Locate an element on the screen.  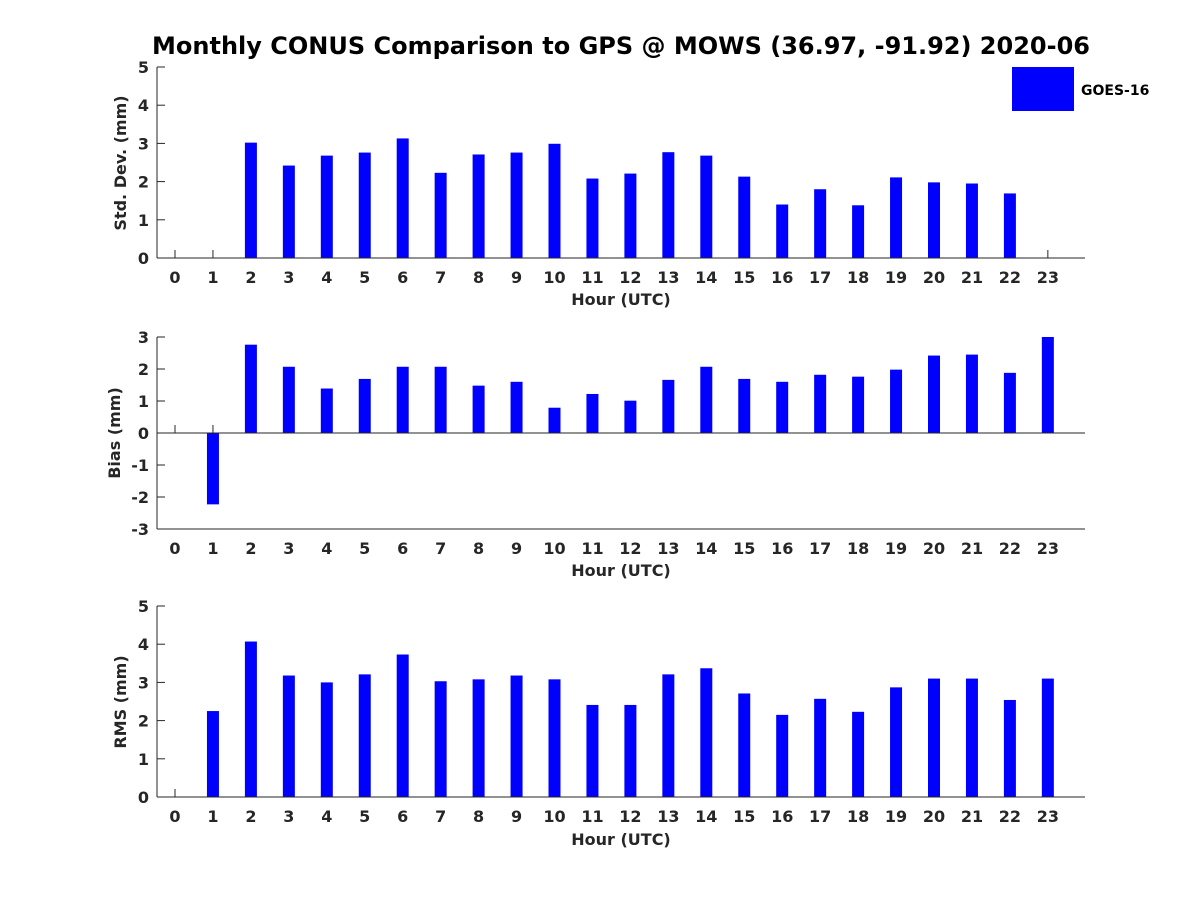
bias-ytick-label: -1 is located at coordinates (140, 465).